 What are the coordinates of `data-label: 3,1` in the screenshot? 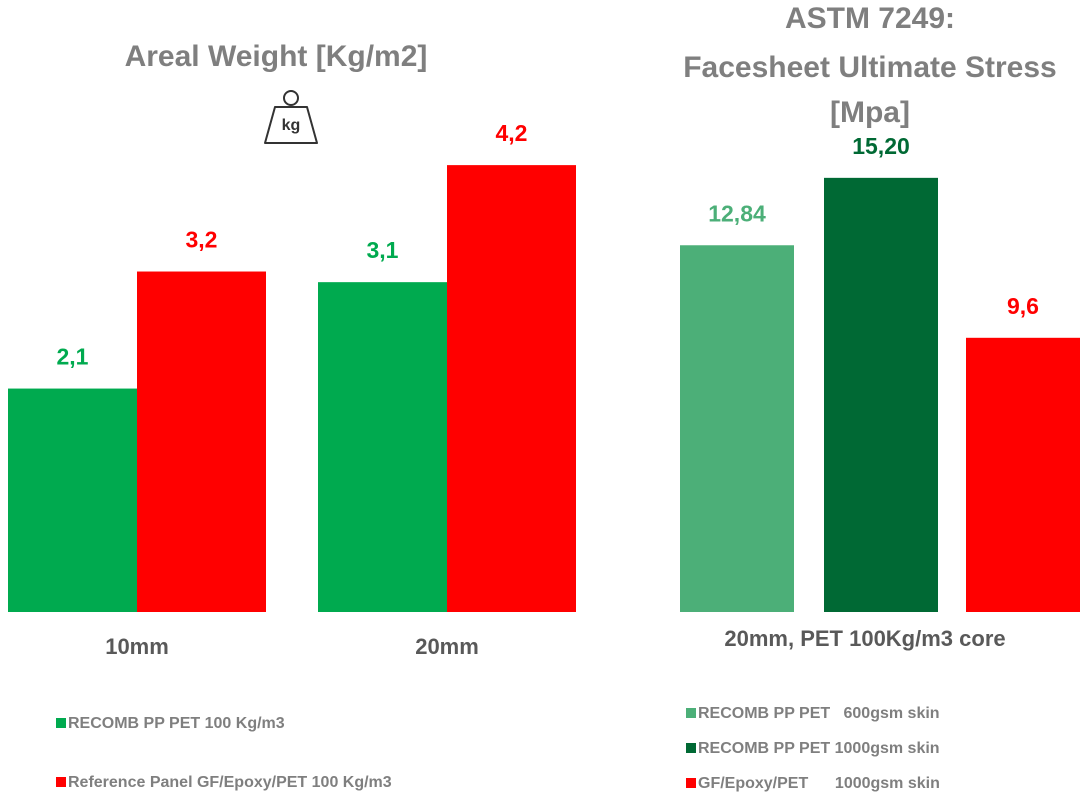 It's located at (383, 250).